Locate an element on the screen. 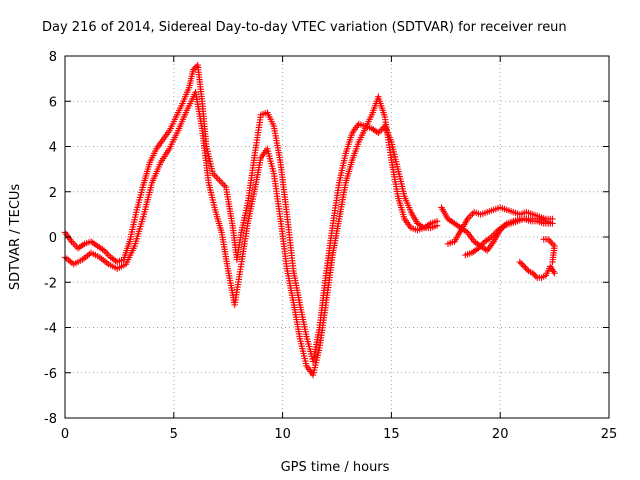 This screenshot has height=480, width=640. x-tick-label: 0 is located at coordinates (65, 434).